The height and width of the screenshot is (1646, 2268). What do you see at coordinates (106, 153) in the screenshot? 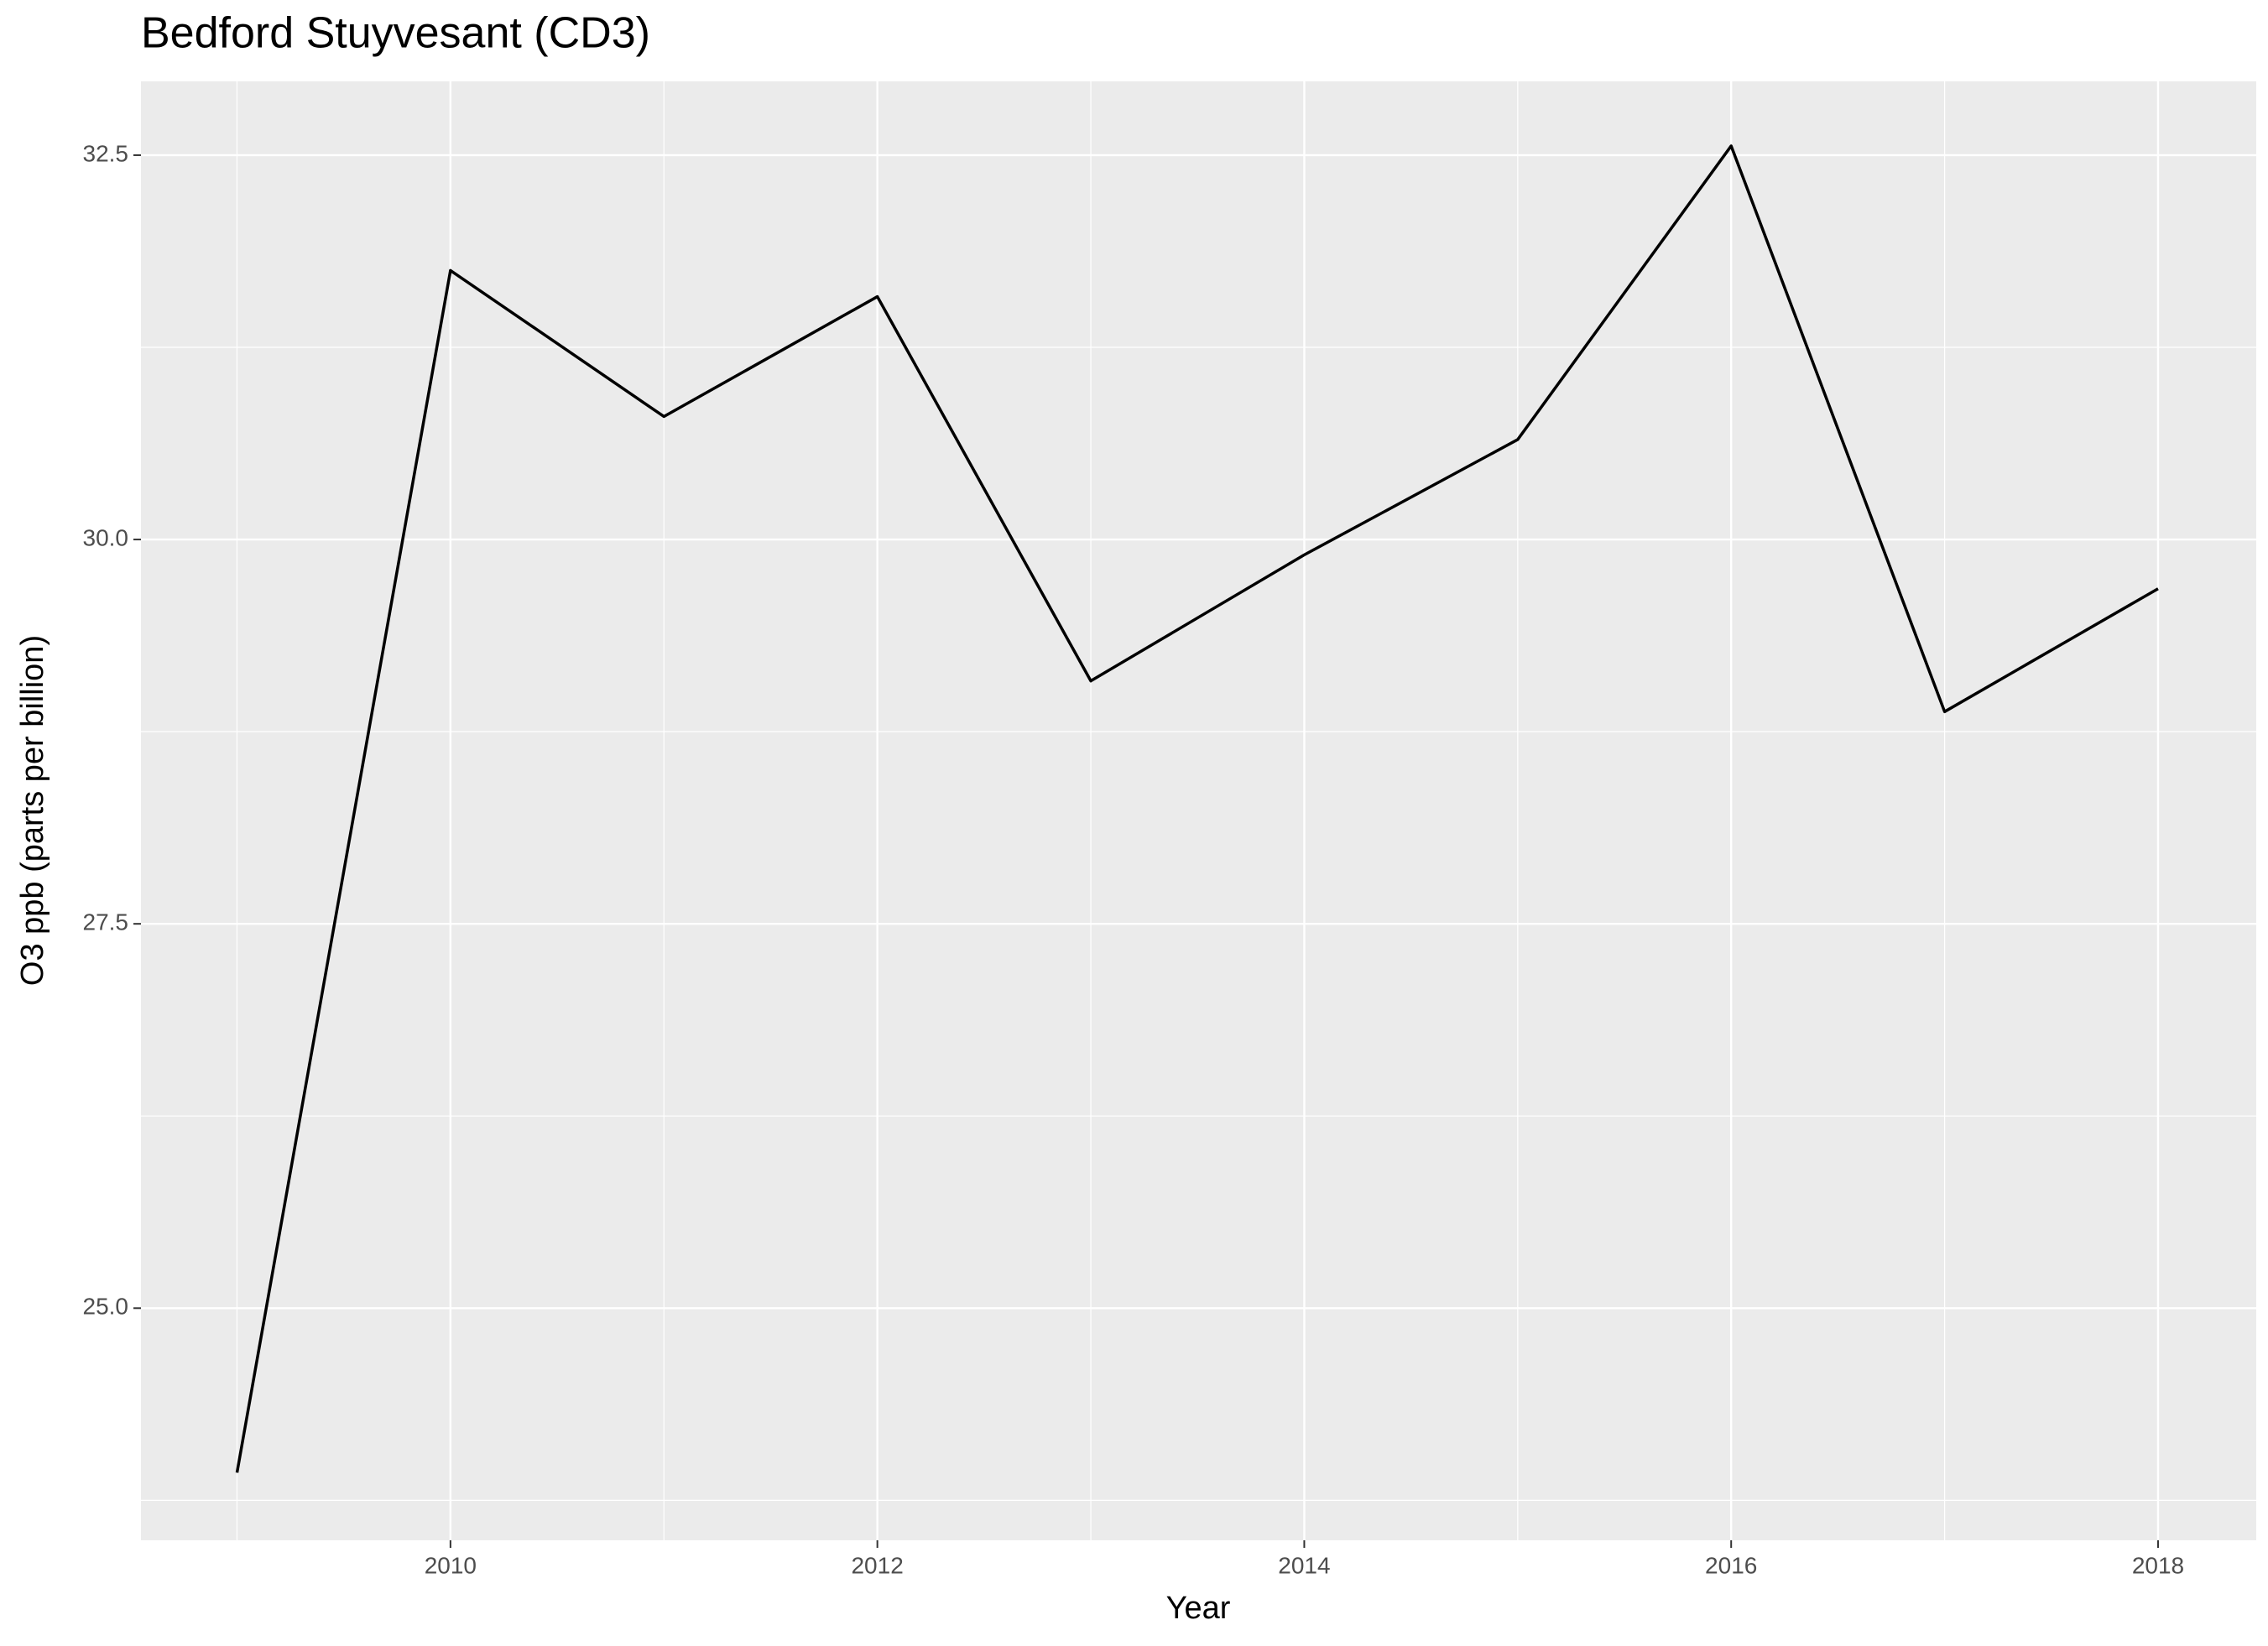
I see `y-tick-label: 32.5` at bounding box center [106, 153].